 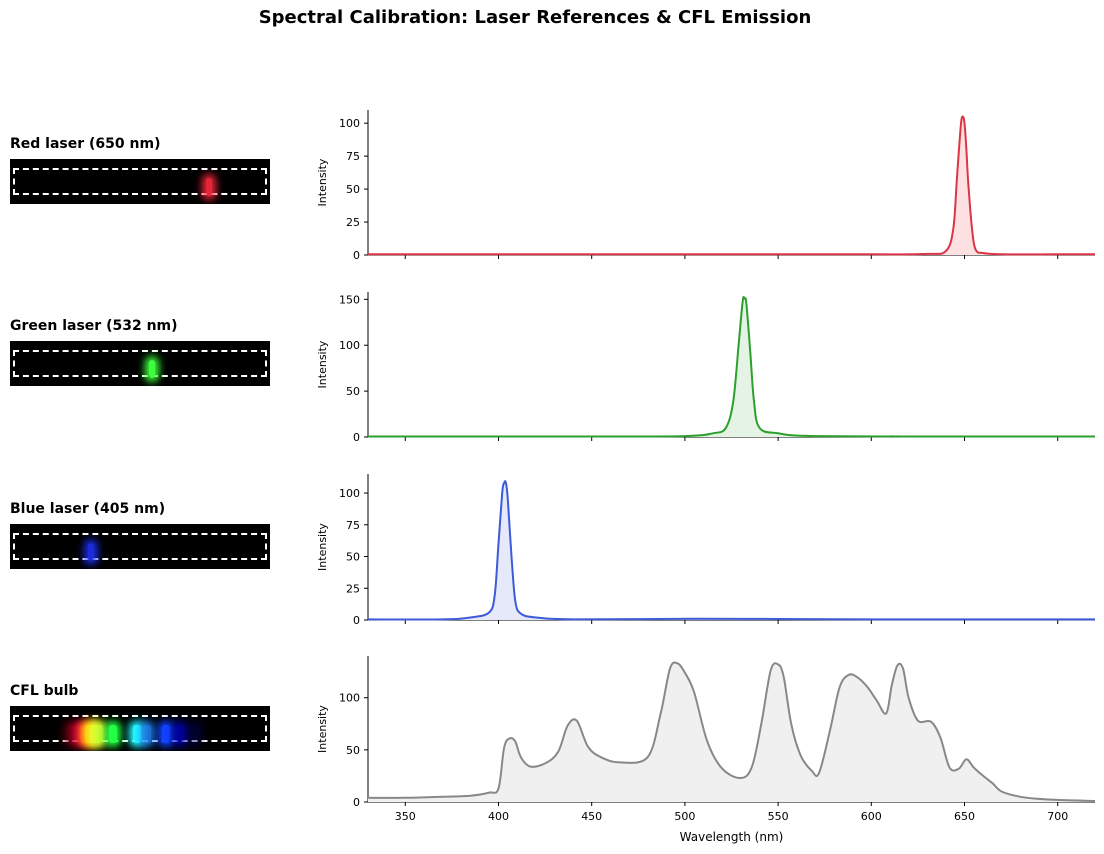 What do you see at coordinates (94, 326) in the screenshot?
I see `panel-label-green-laser: Green laser (532 nm)` at bounding box center [94, 326].